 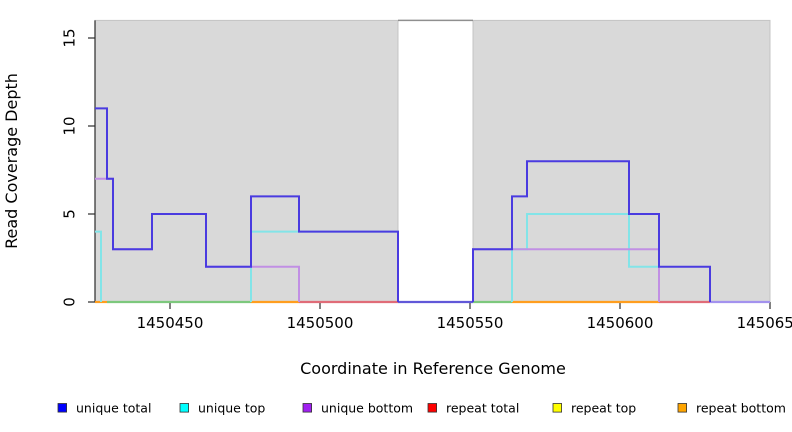 What do you see at coordinates (113, 408) in the screenshot?
I see `legend-label: unique total` at bounding box center [113, 408].